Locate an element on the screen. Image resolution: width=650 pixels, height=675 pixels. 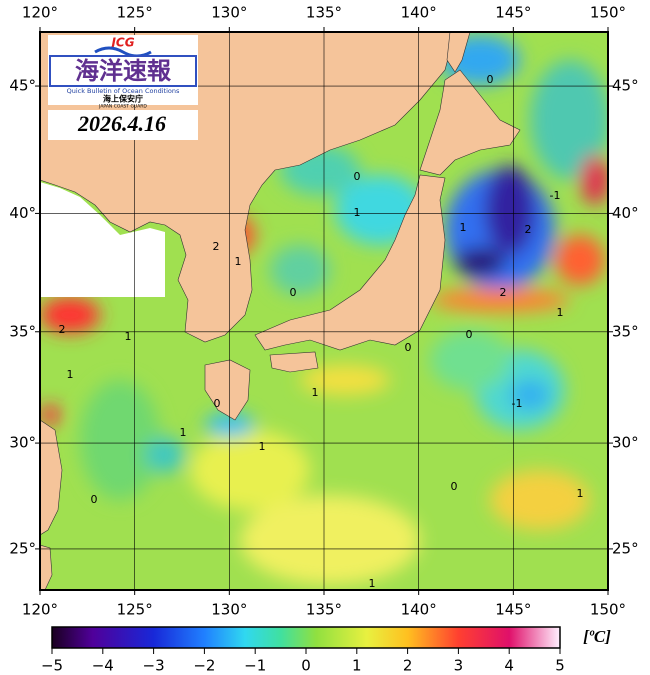
colorbar is located at coordinates (306, 637).